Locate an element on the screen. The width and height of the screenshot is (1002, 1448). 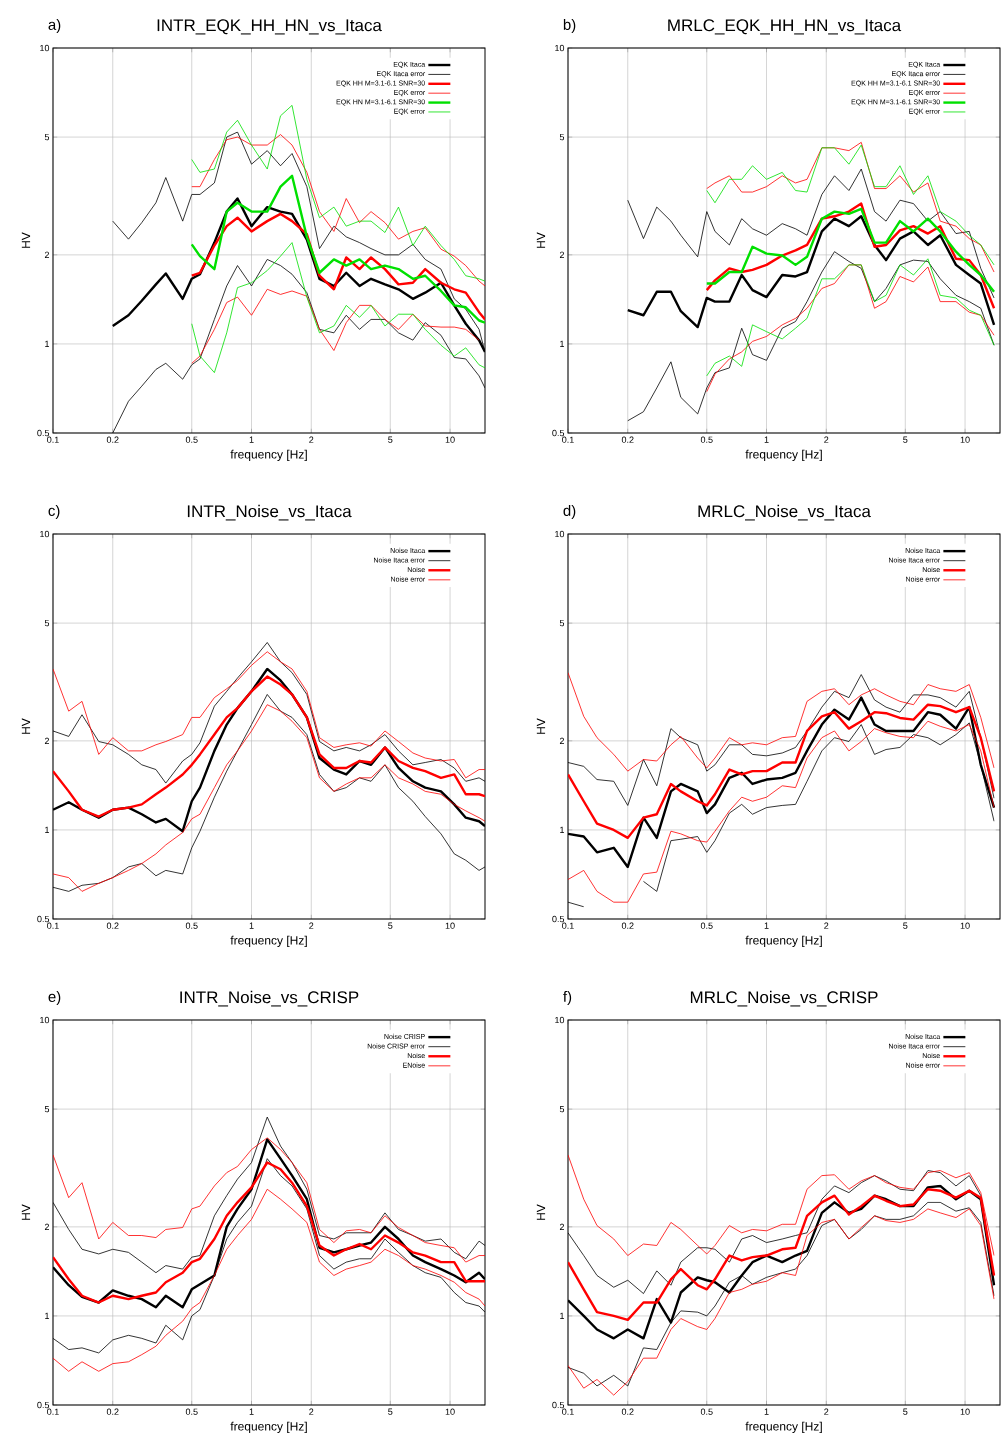
chart-title: INTR_Noise_vs_CRISP is located at coordinates (269, 998).